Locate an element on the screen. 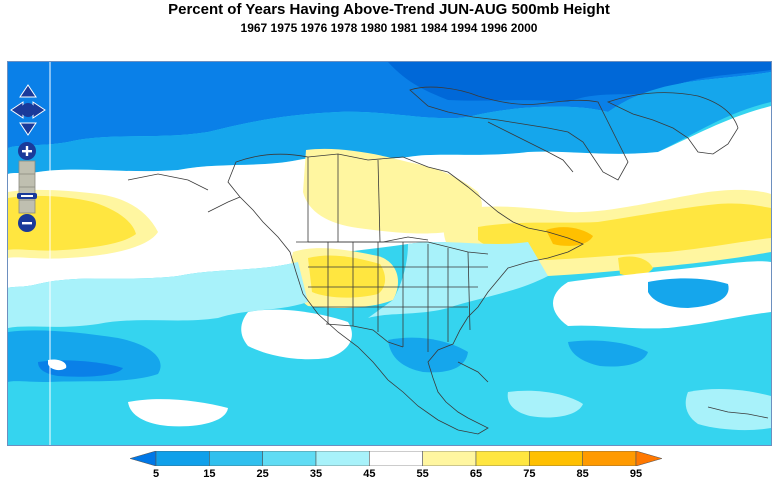  legend-tick-label: 15 is located at coordinates (209, 474).